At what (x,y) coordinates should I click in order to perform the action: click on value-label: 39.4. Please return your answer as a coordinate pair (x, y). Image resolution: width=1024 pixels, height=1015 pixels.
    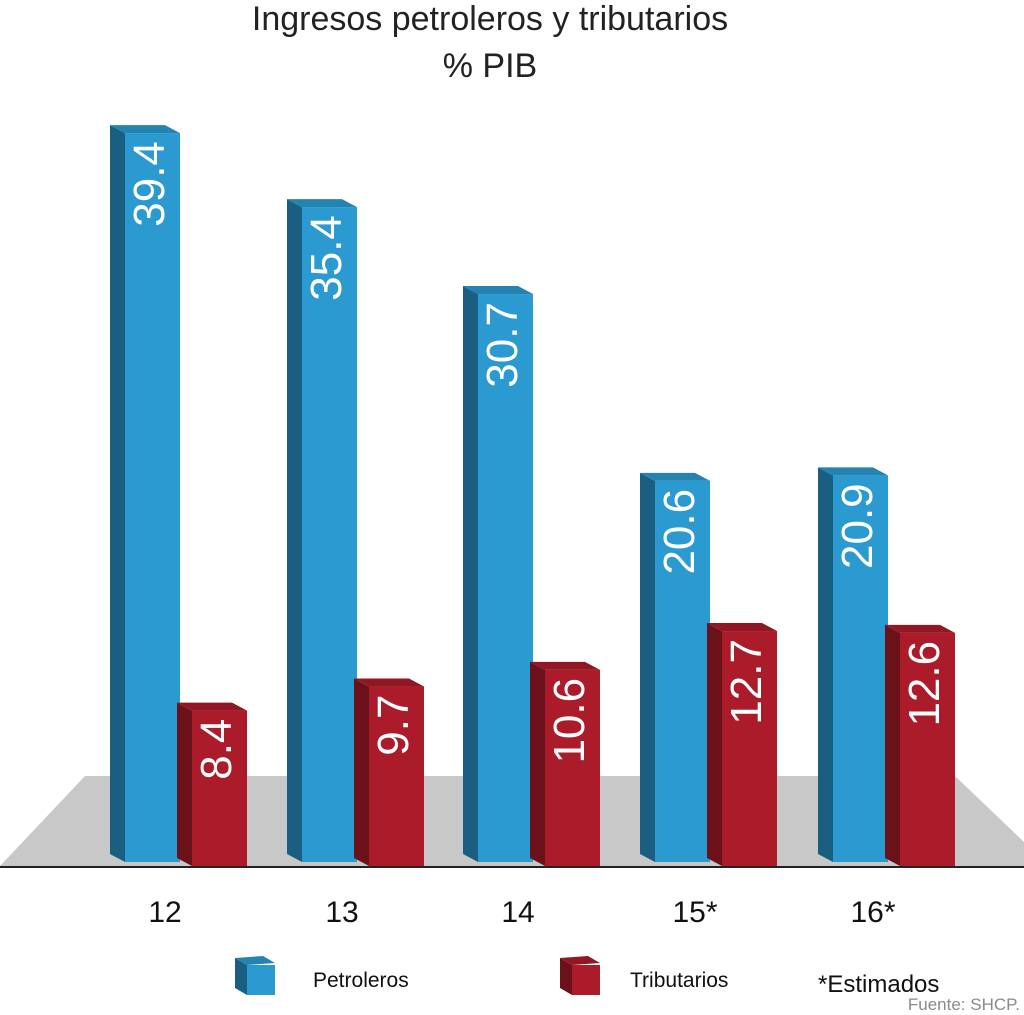
    Looking at the image, I should click on (149, 184).